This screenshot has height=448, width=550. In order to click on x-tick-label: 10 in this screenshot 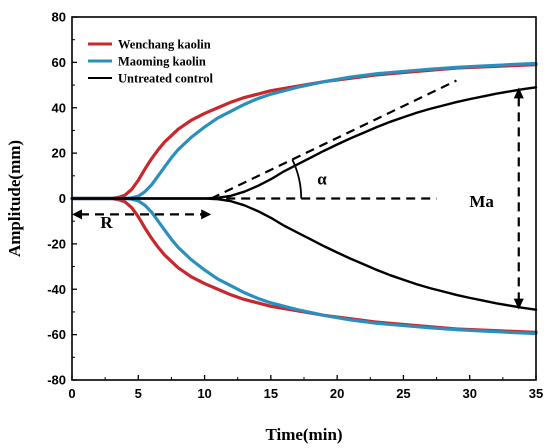, I will do `click(204, 393)`.